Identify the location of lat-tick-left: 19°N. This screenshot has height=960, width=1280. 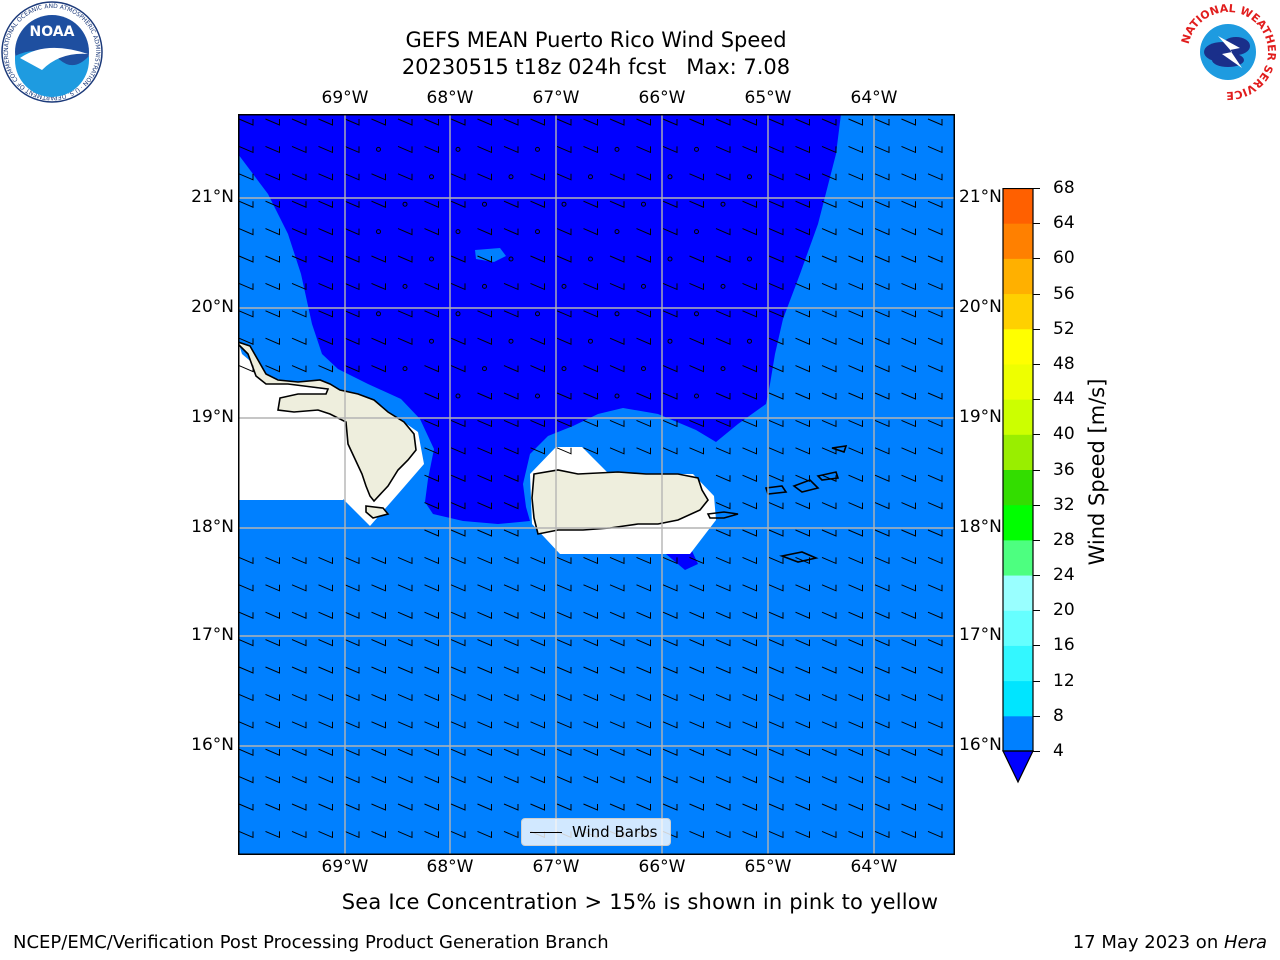
(212, 417).